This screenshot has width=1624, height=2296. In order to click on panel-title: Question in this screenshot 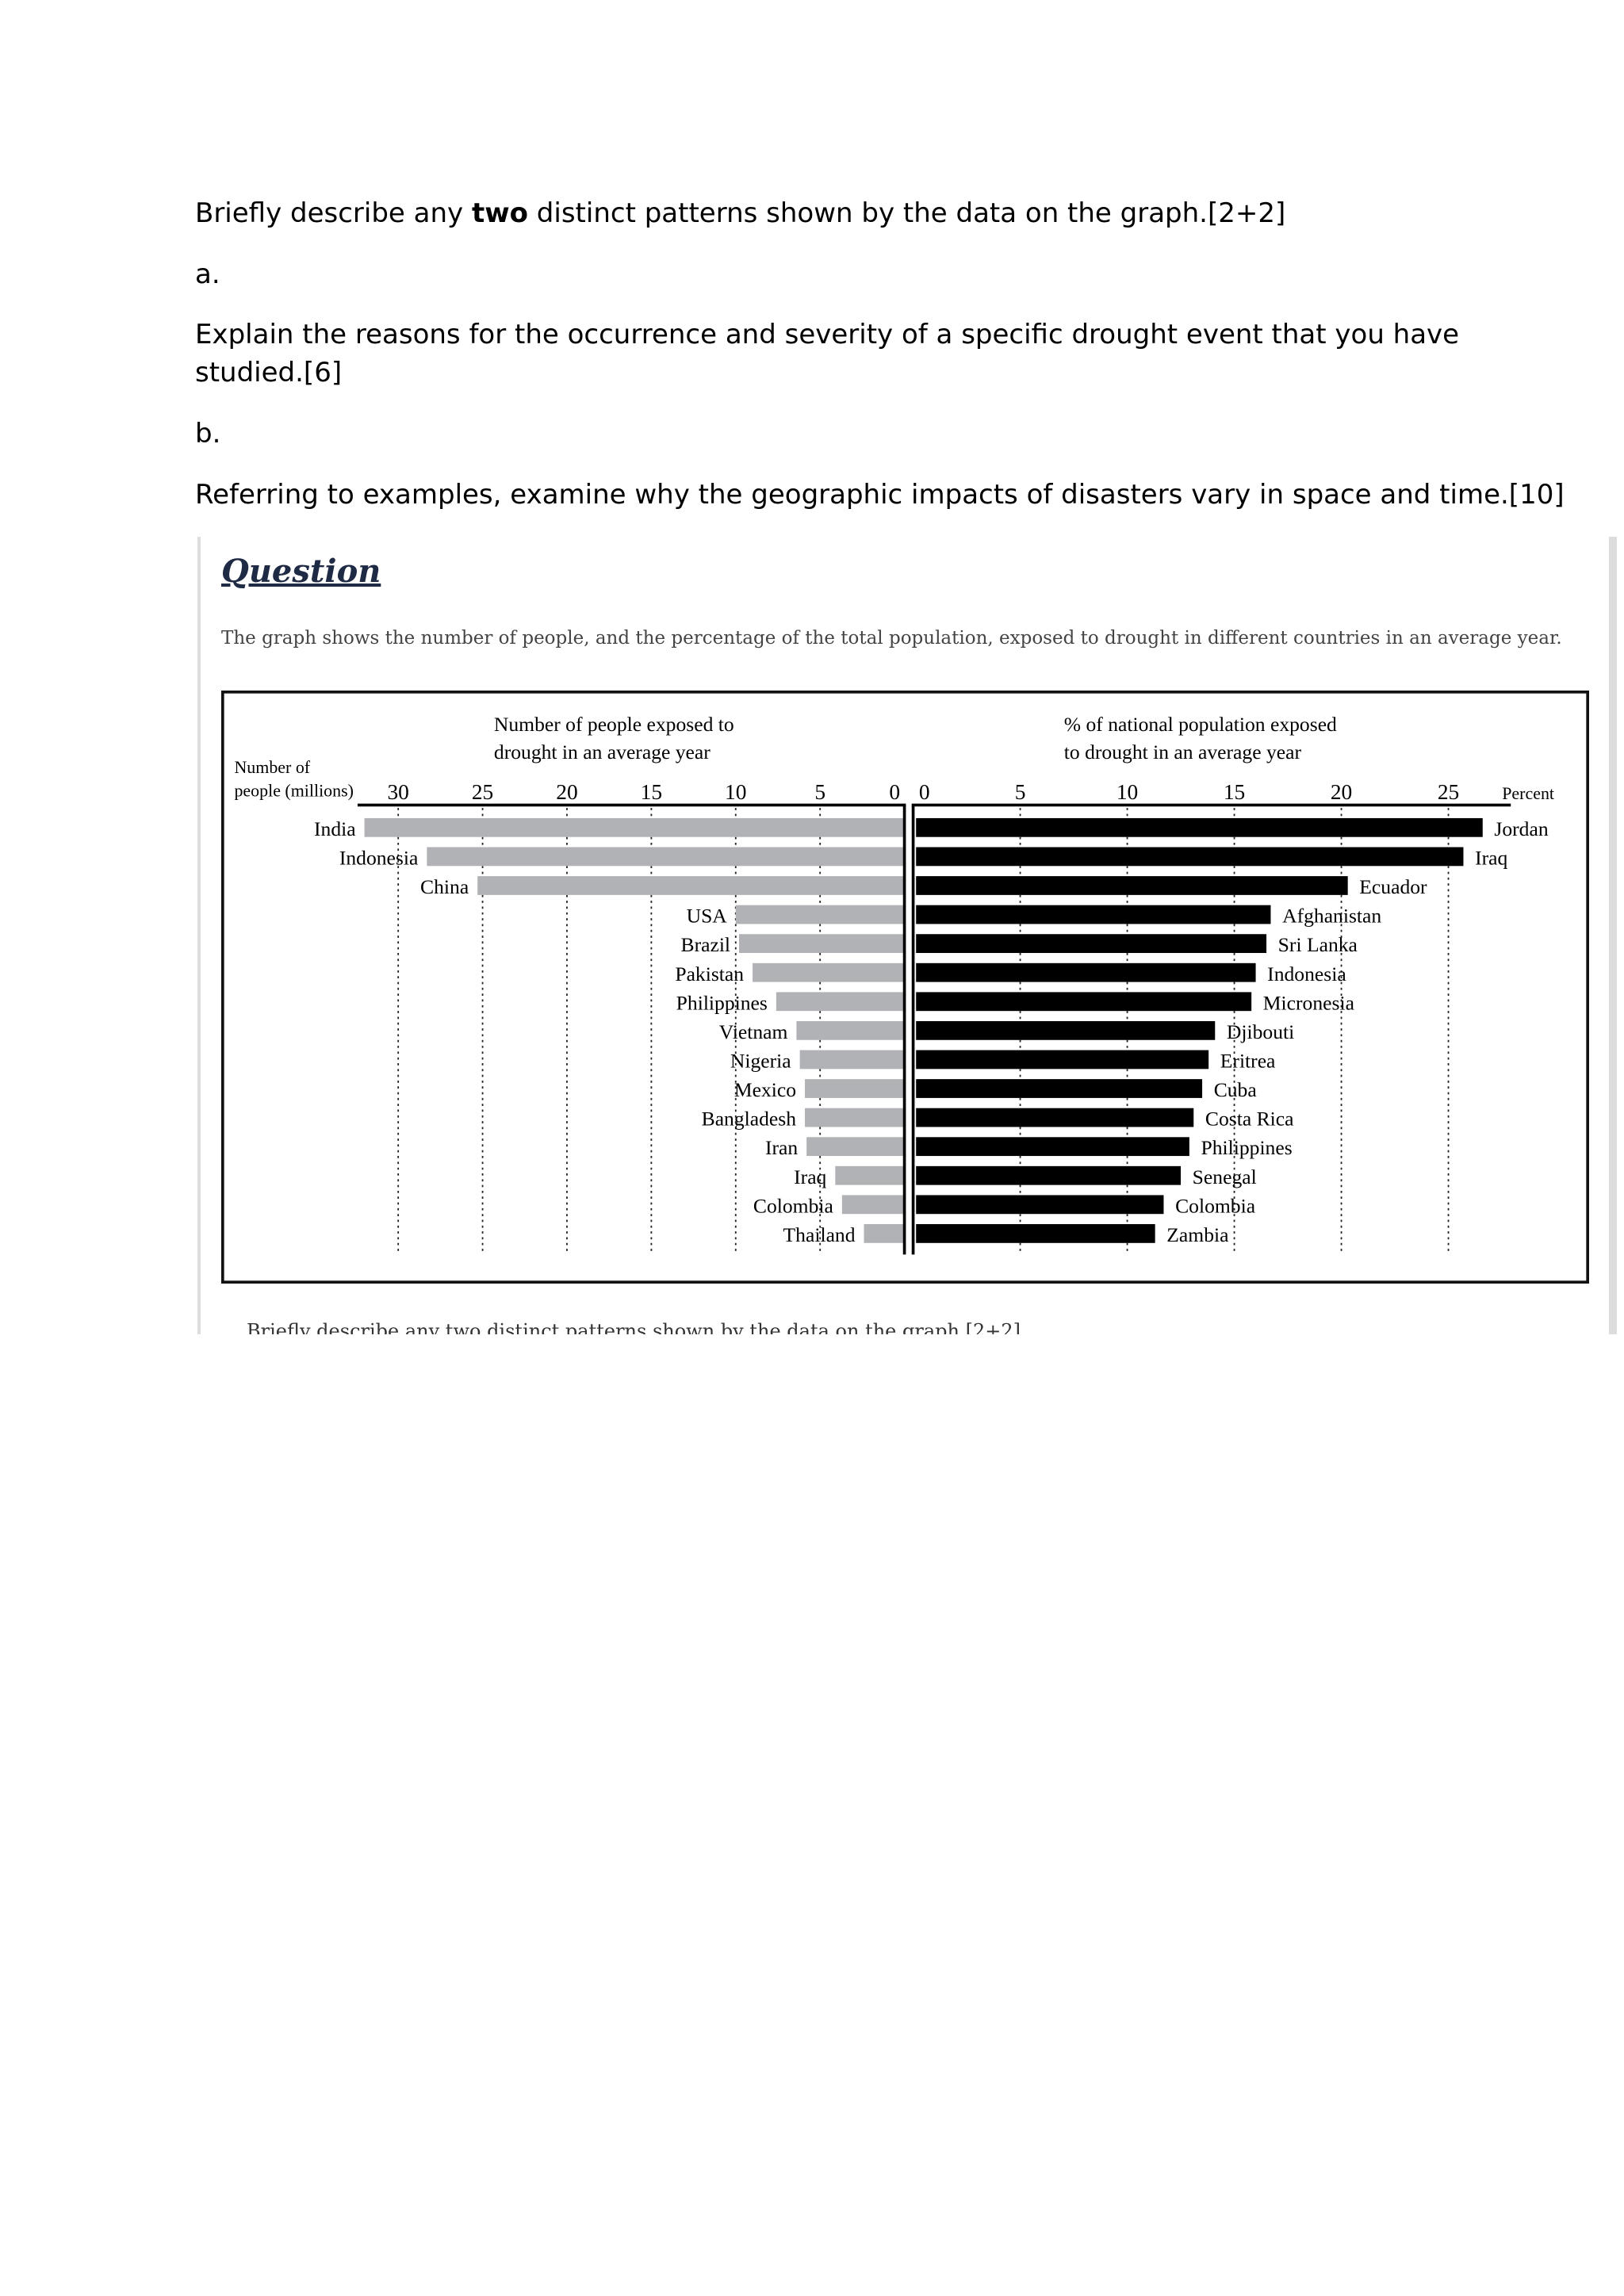, I will do `click(301, 571)`.